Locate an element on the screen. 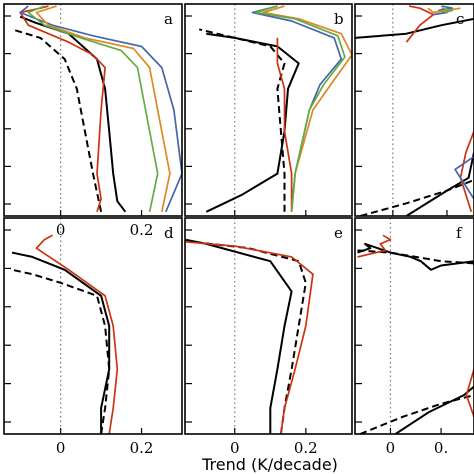  panel-c: c is located at coordinates (414, 110).